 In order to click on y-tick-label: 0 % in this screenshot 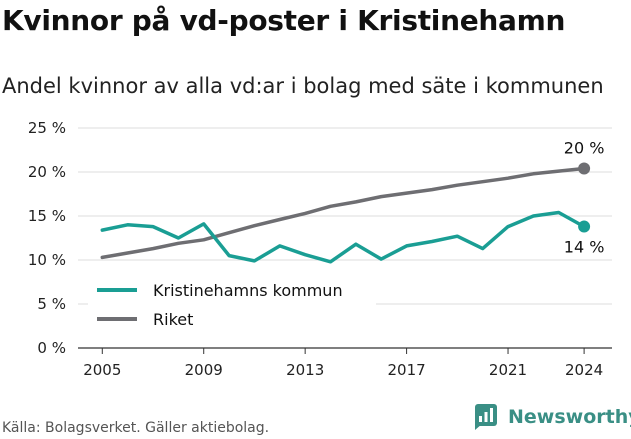, I will do `click(51, 348)`.